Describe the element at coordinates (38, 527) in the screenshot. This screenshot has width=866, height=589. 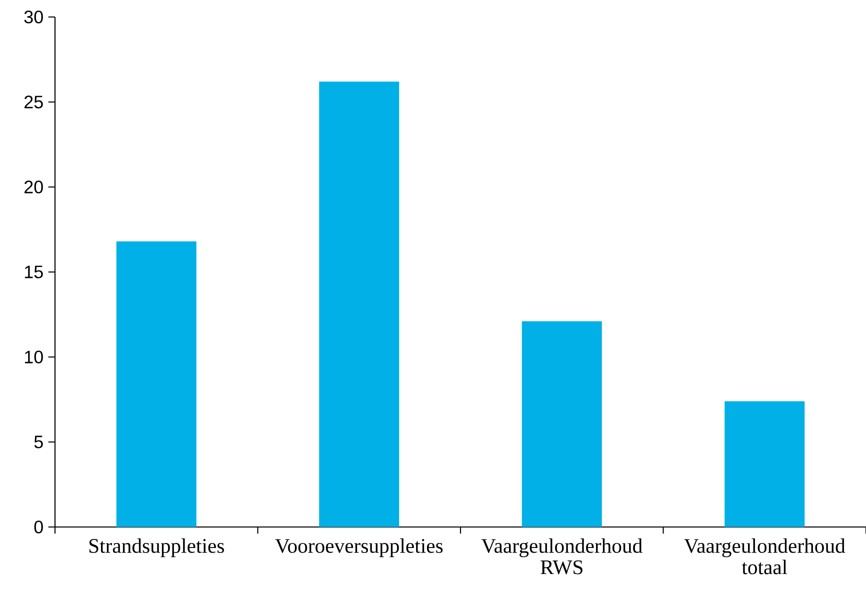
I see `y-tick-label: 0` at that location.